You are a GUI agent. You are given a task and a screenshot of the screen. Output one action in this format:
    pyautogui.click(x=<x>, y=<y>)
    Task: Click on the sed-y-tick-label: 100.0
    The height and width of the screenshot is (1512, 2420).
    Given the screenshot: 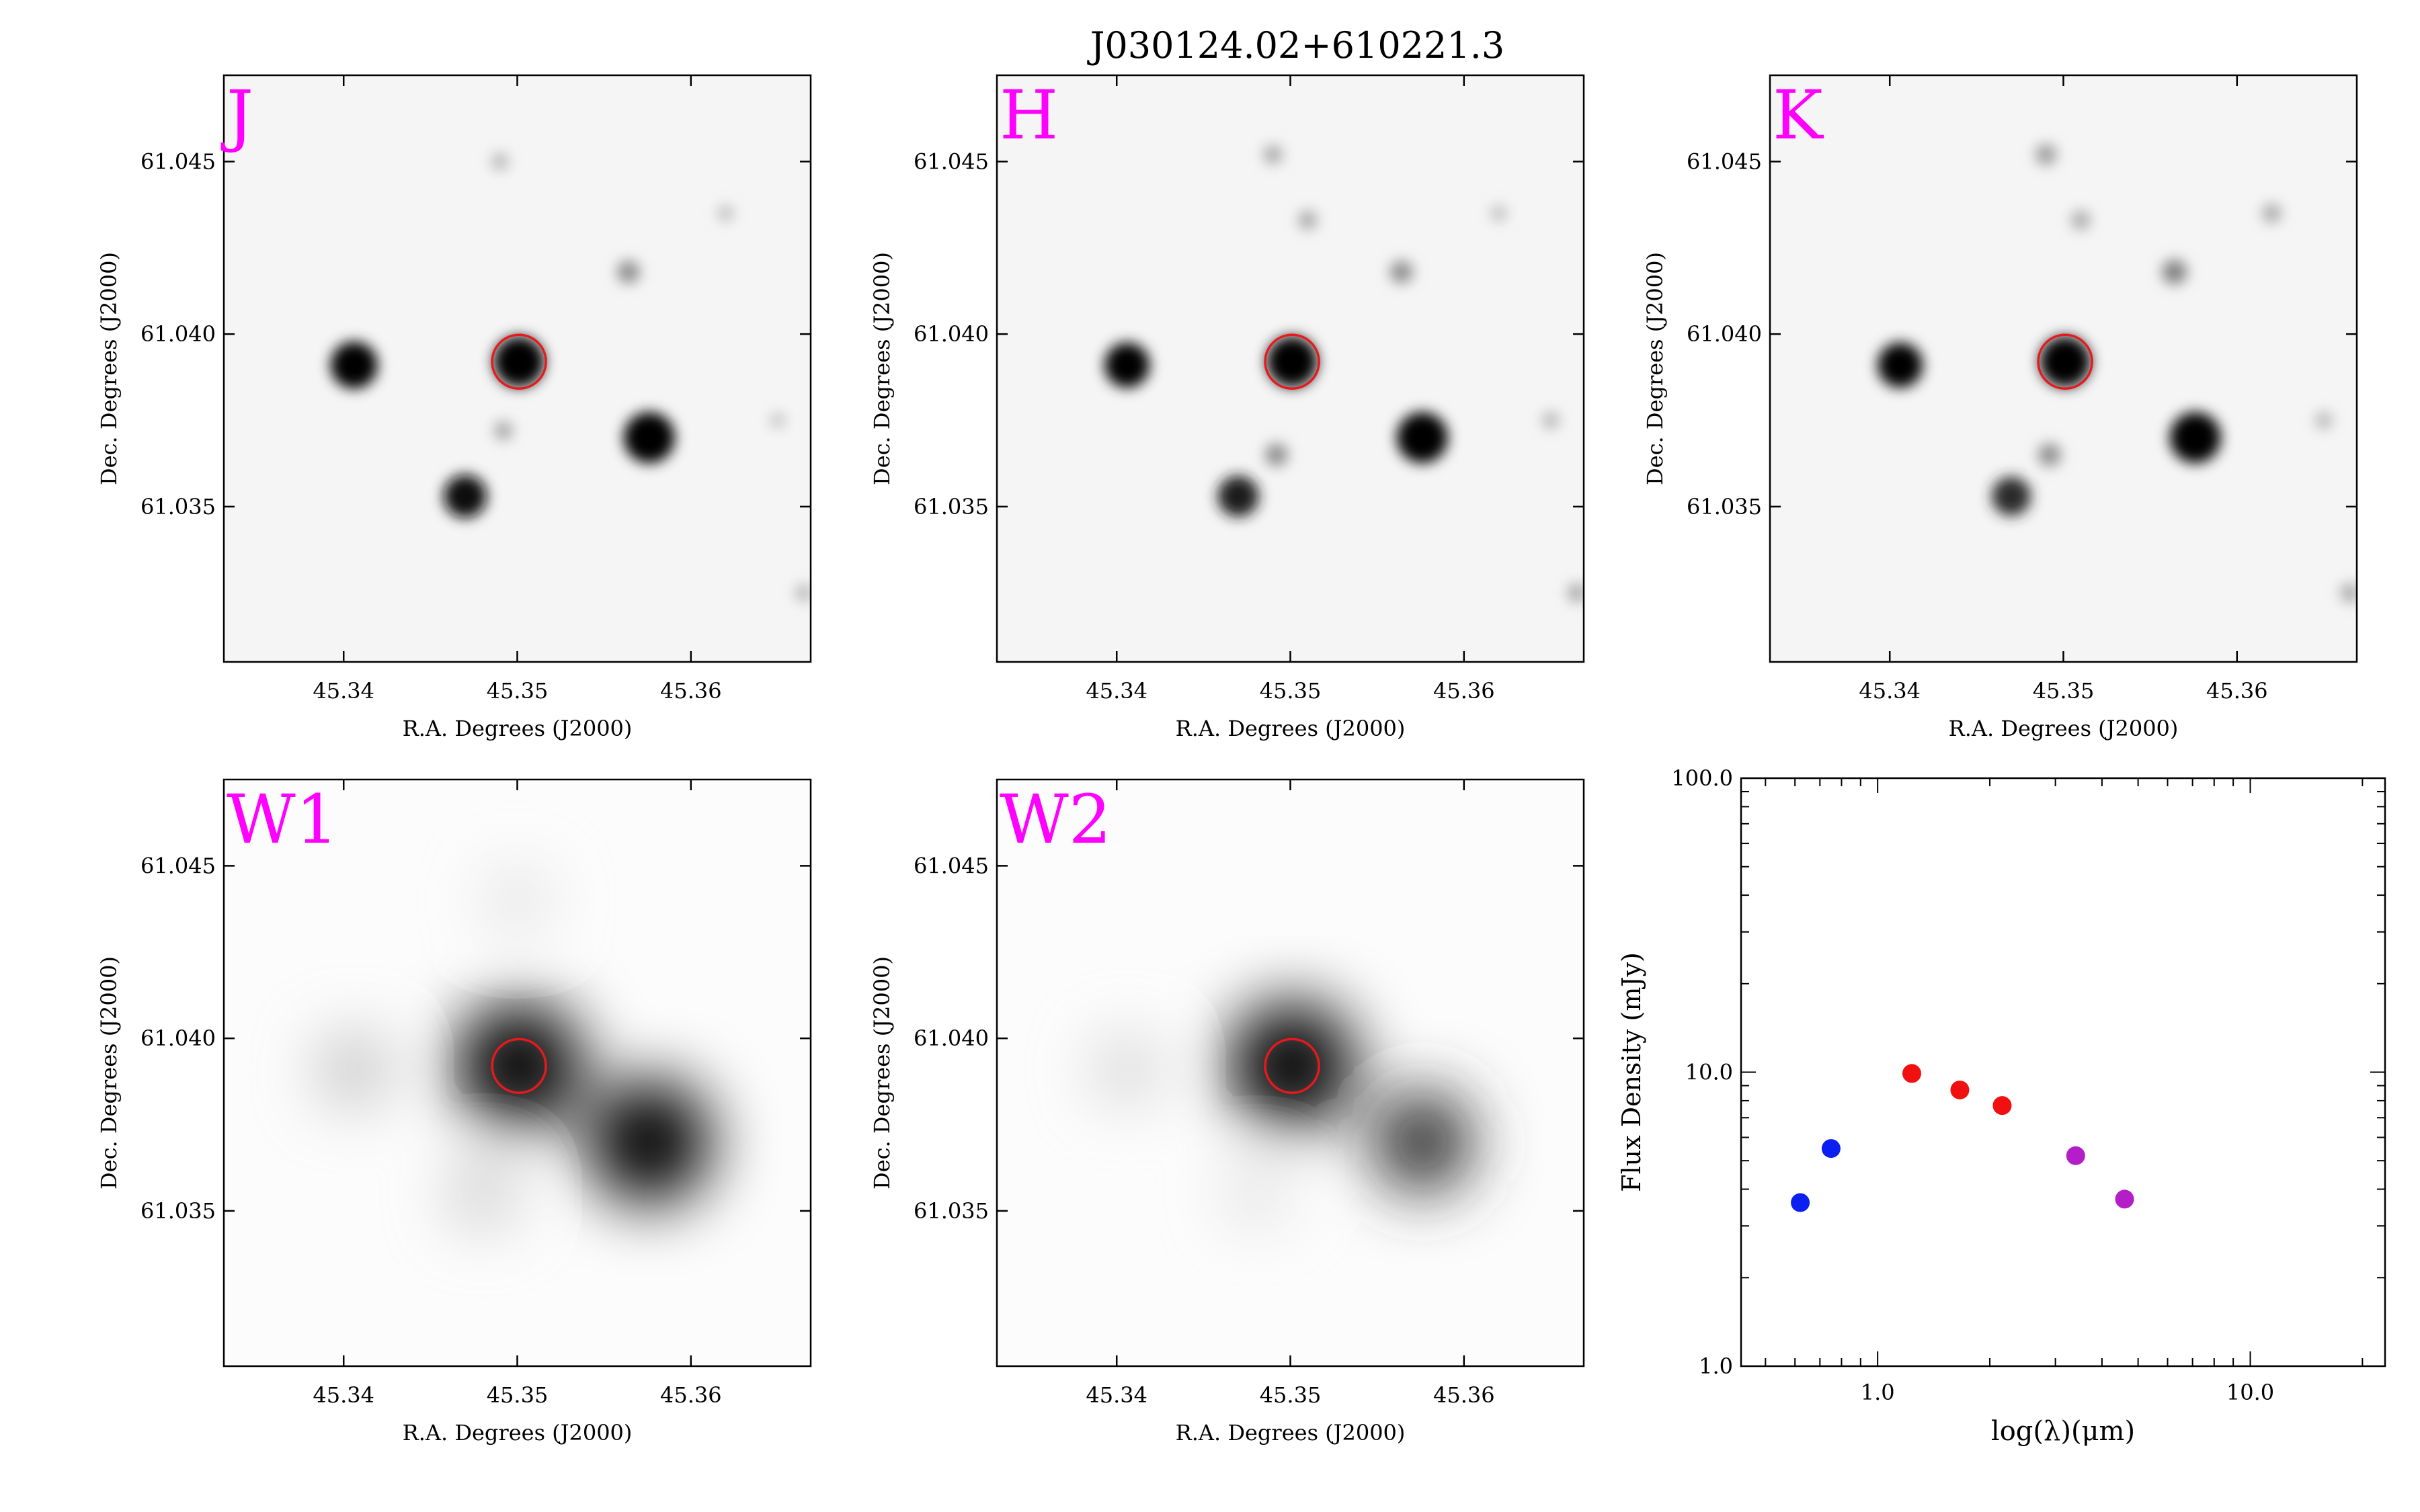 What is the action you would take?
    pyautogui.click(x=1702, y=778)
    